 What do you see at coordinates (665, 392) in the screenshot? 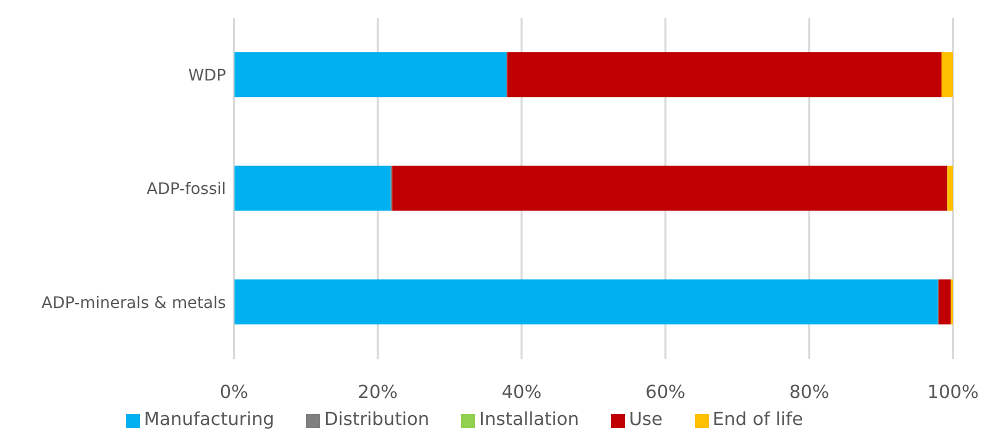
I see `x-tick-label: 60%` at bounding box center [665, 392].